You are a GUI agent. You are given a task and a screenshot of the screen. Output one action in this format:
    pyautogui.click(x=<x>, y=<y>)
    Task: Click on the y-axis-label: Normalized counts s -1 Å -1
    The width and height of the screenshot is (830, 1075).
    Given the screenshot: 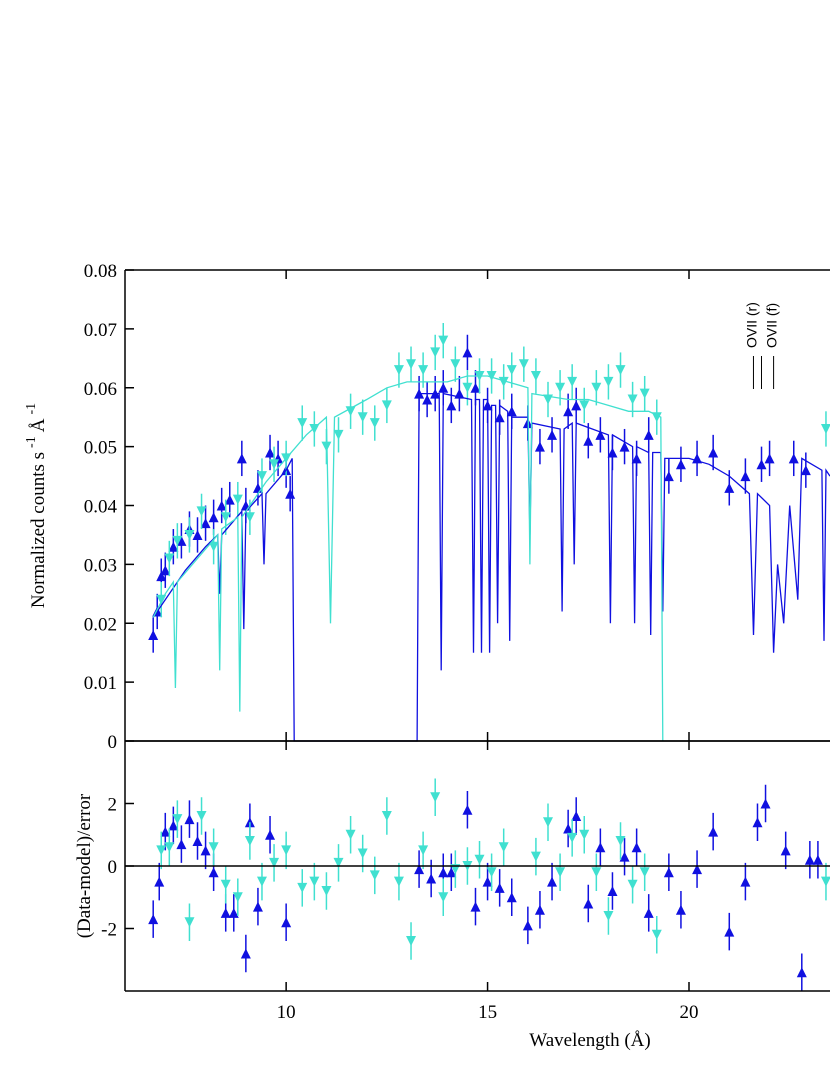 What is the action you would take?
    pyautogui.click(x=36, y=505)
    